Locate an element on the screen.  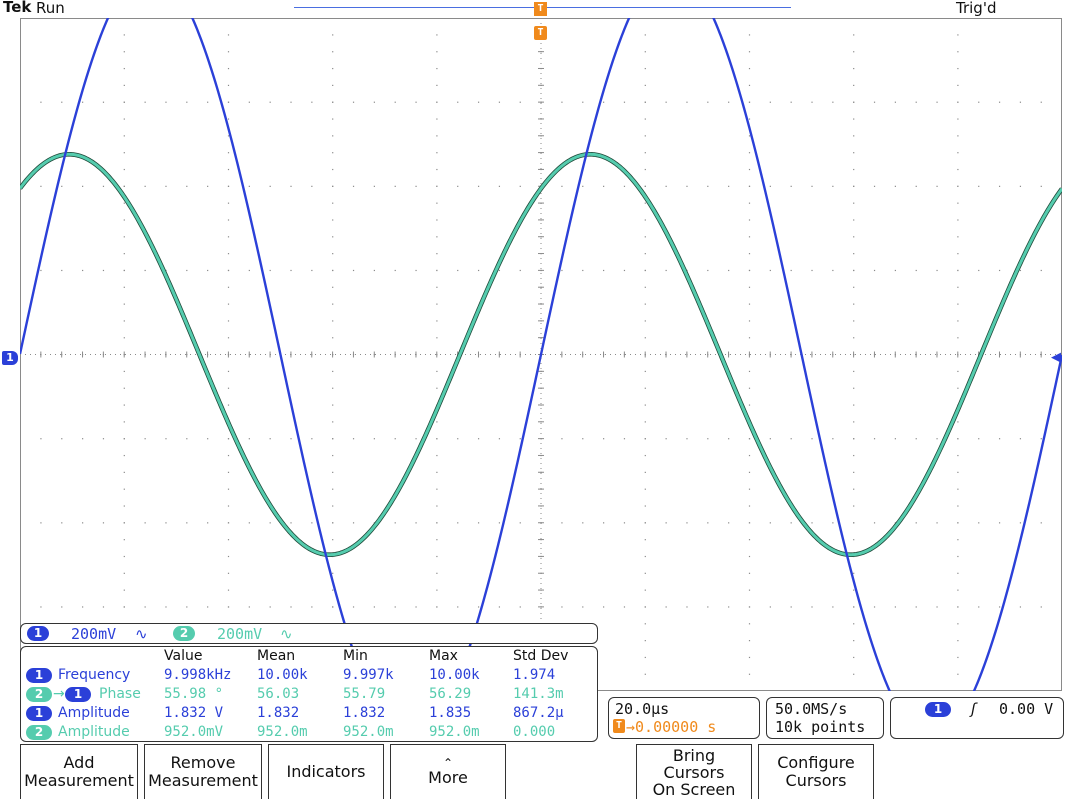
row1-value: 9.998kHz is located at coordinates (198, 675).